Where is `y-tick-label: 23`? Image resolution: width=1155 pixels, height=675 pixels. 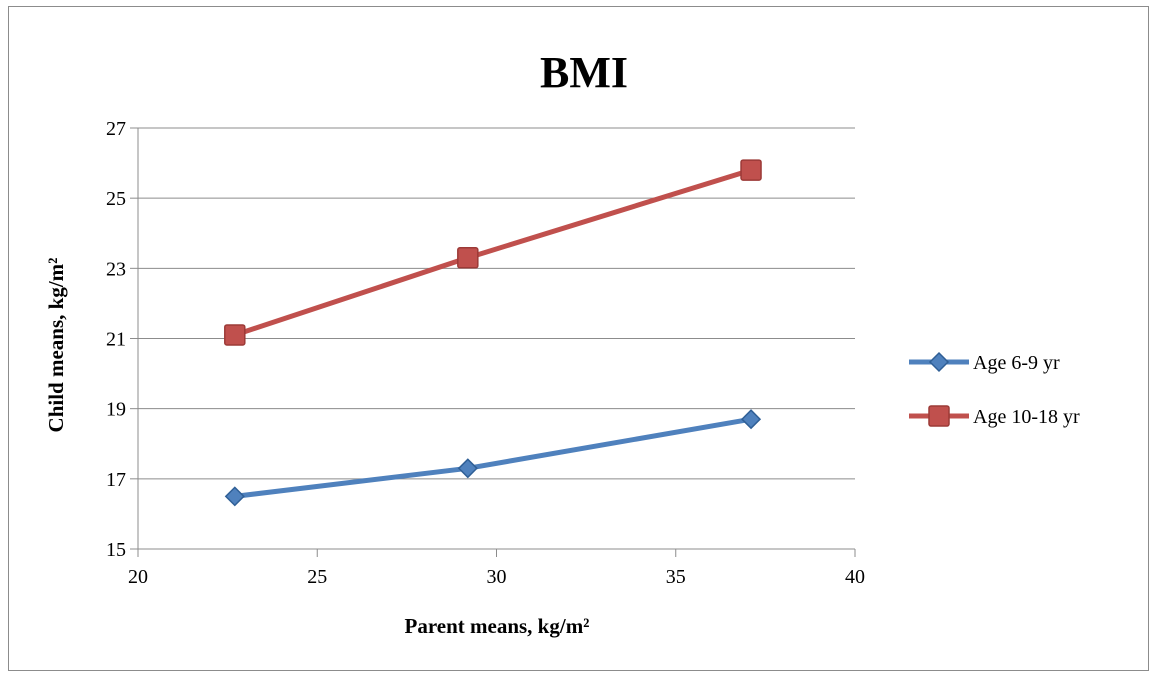 y-tick-label: 23 is located at coordinates (116, 269).